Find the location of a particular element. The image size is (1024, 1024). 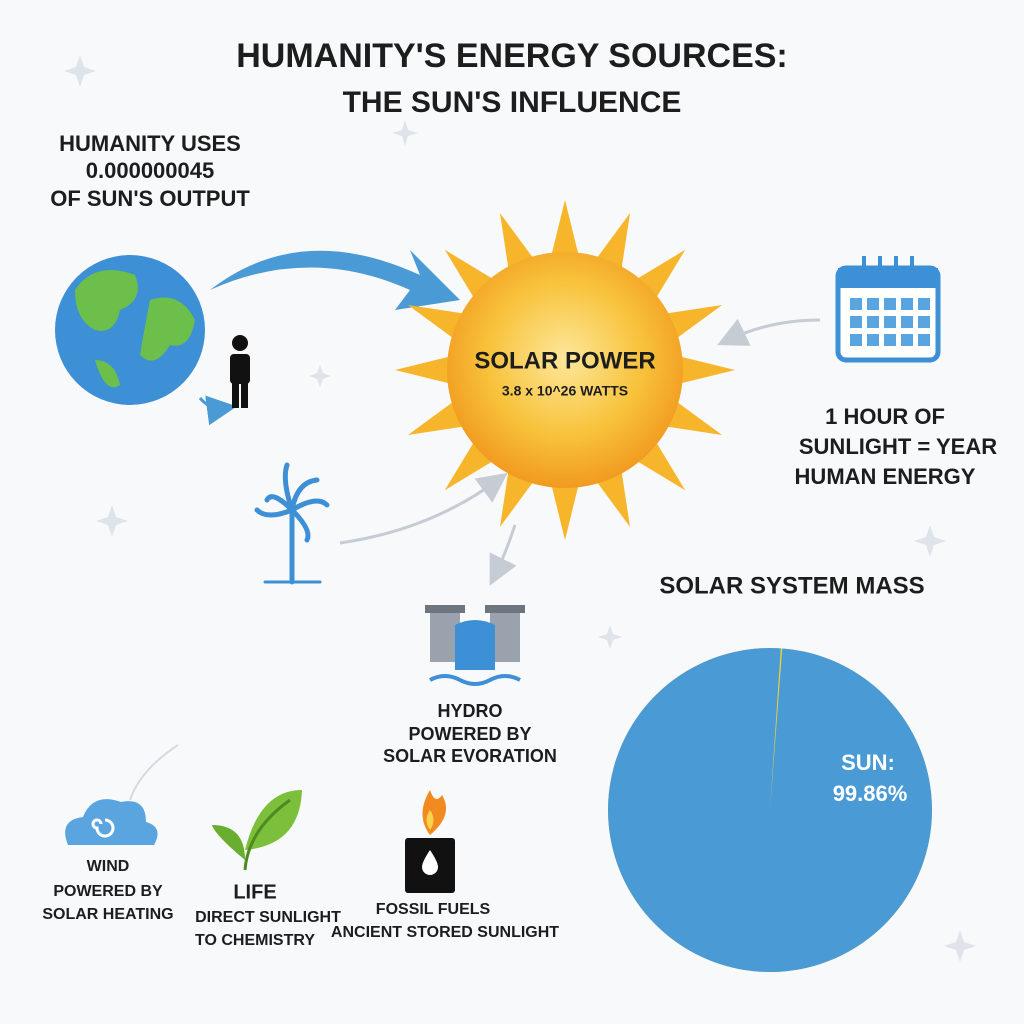

big-arrow is located at coordinates (335, 280).